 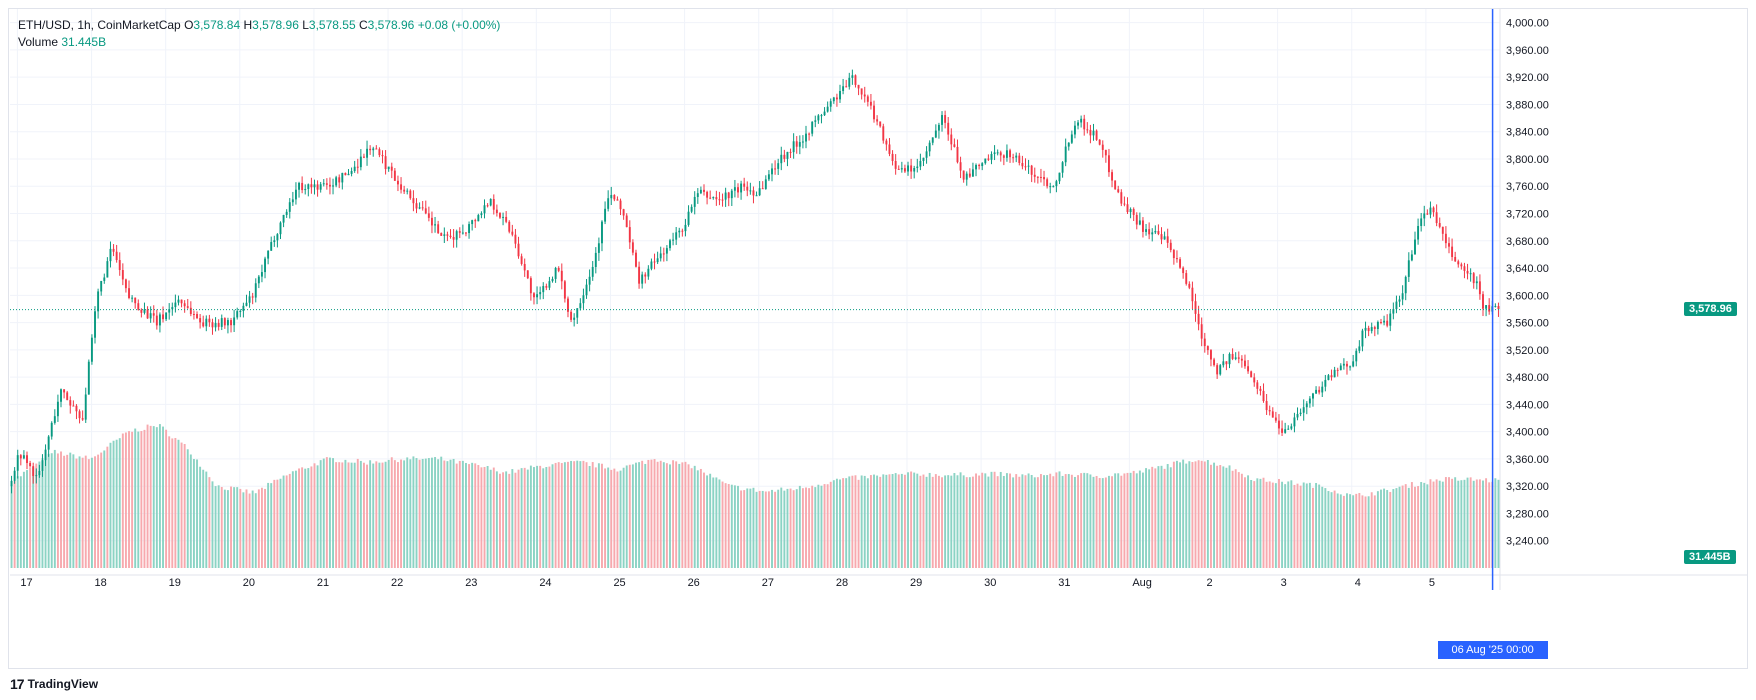 I want to click on price-tick-label: 3,960.00, so click(x=1527, y=51).